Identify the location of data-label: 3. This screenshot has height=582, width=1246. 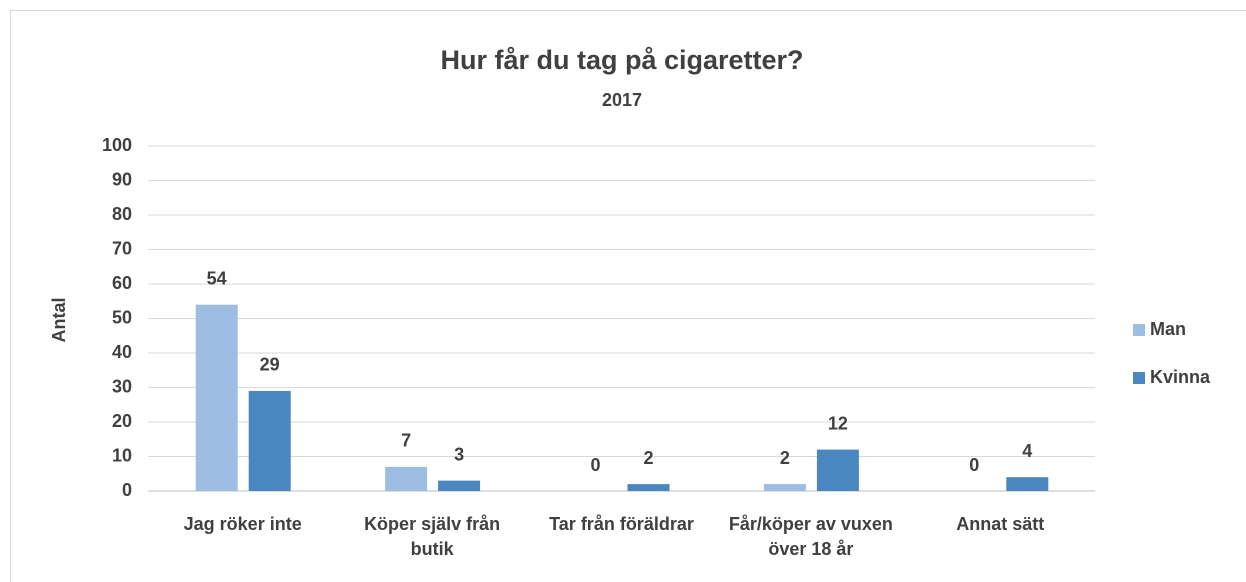
(459, 454).